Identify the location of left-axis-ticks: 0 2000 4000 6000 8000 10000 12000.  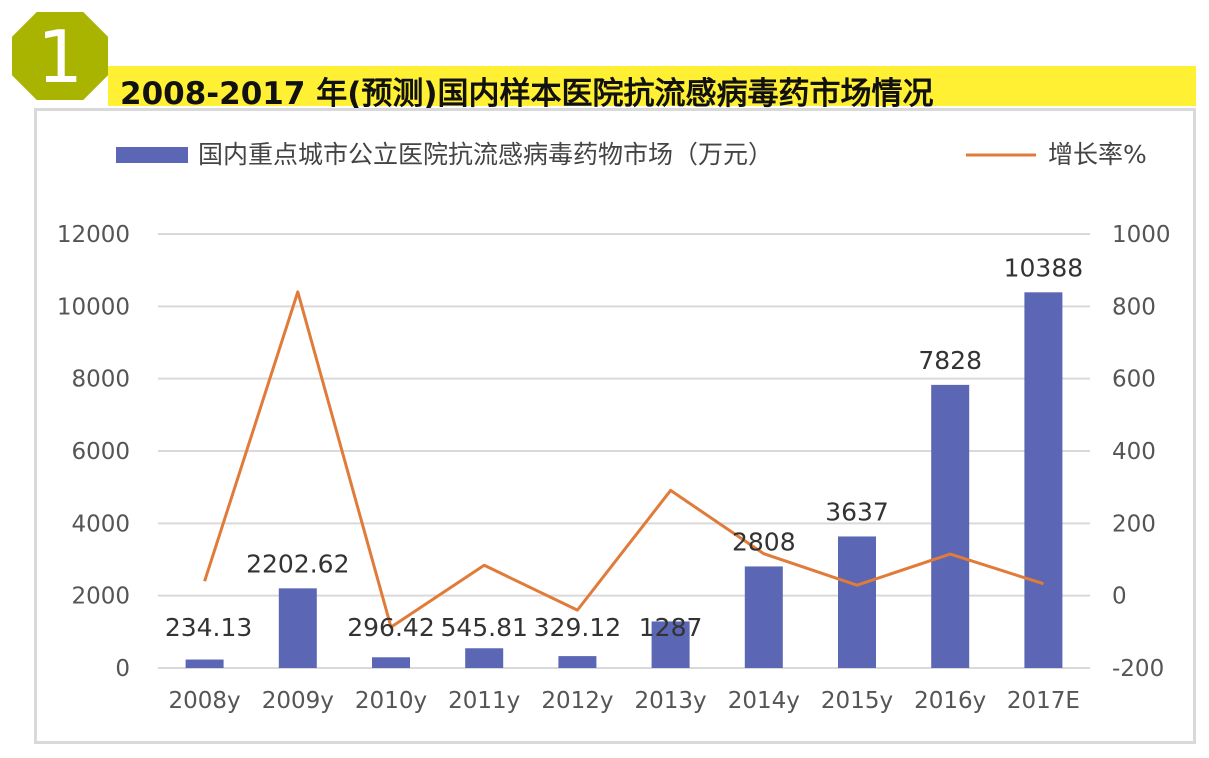
(93, 452).